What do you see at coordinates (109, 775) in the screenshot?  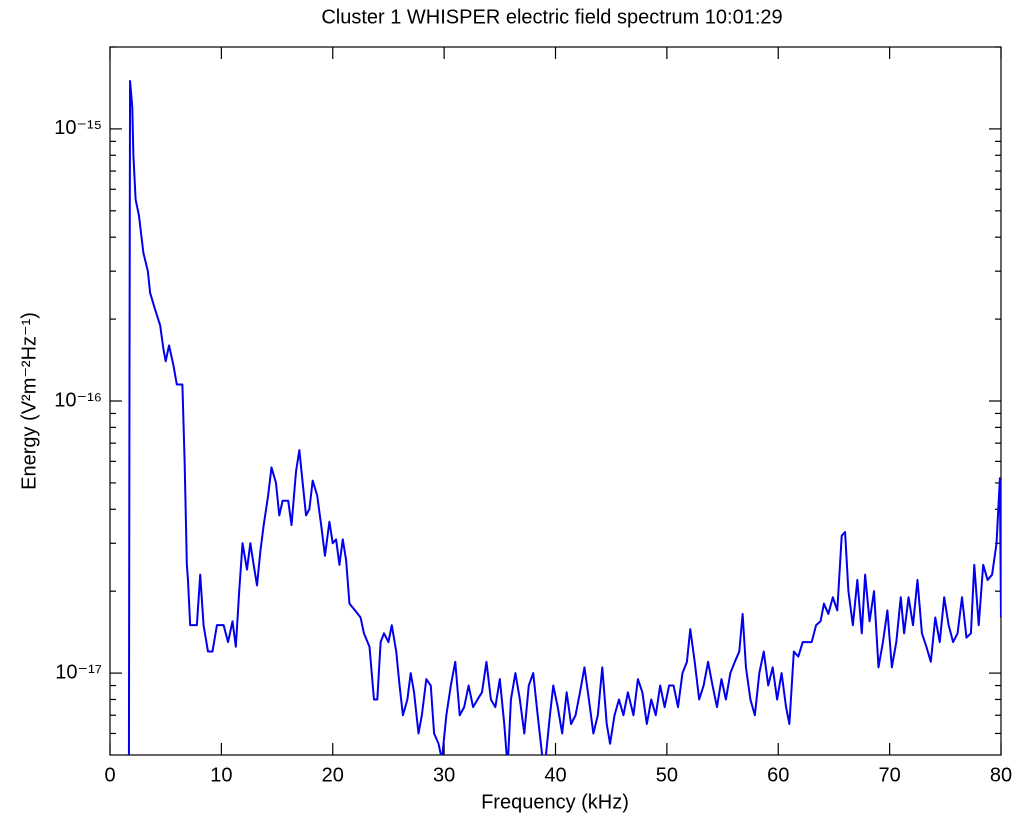 I see `x-tick-label: 0` at bounding box center [109, 775].